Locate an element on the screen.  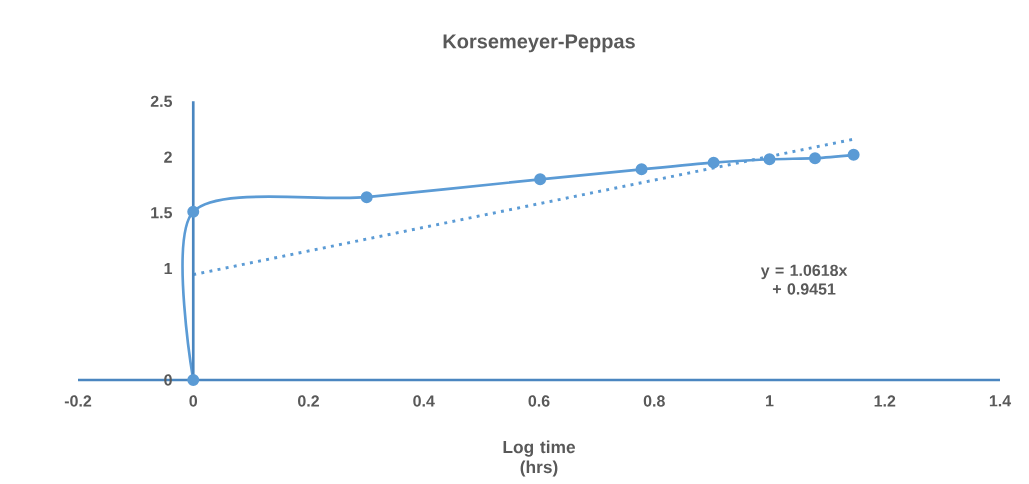
x-tick-label: 1 is located at coordinates (770, 401).